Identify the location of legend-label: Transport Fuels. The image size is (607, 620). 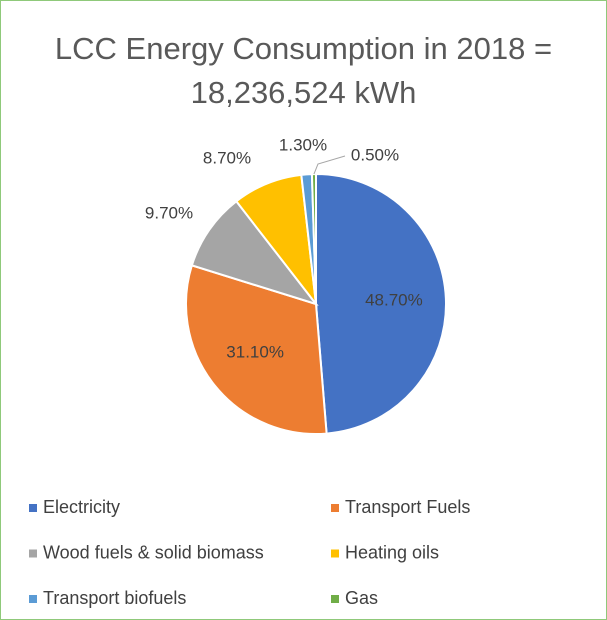
(407, 507).